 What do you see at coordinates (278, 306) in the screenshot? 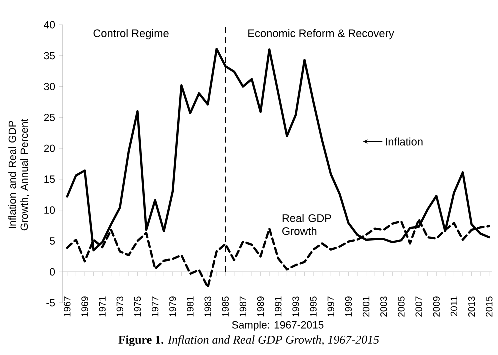
I see `x-tick-label: 1991` at bounding box center [278, 306].